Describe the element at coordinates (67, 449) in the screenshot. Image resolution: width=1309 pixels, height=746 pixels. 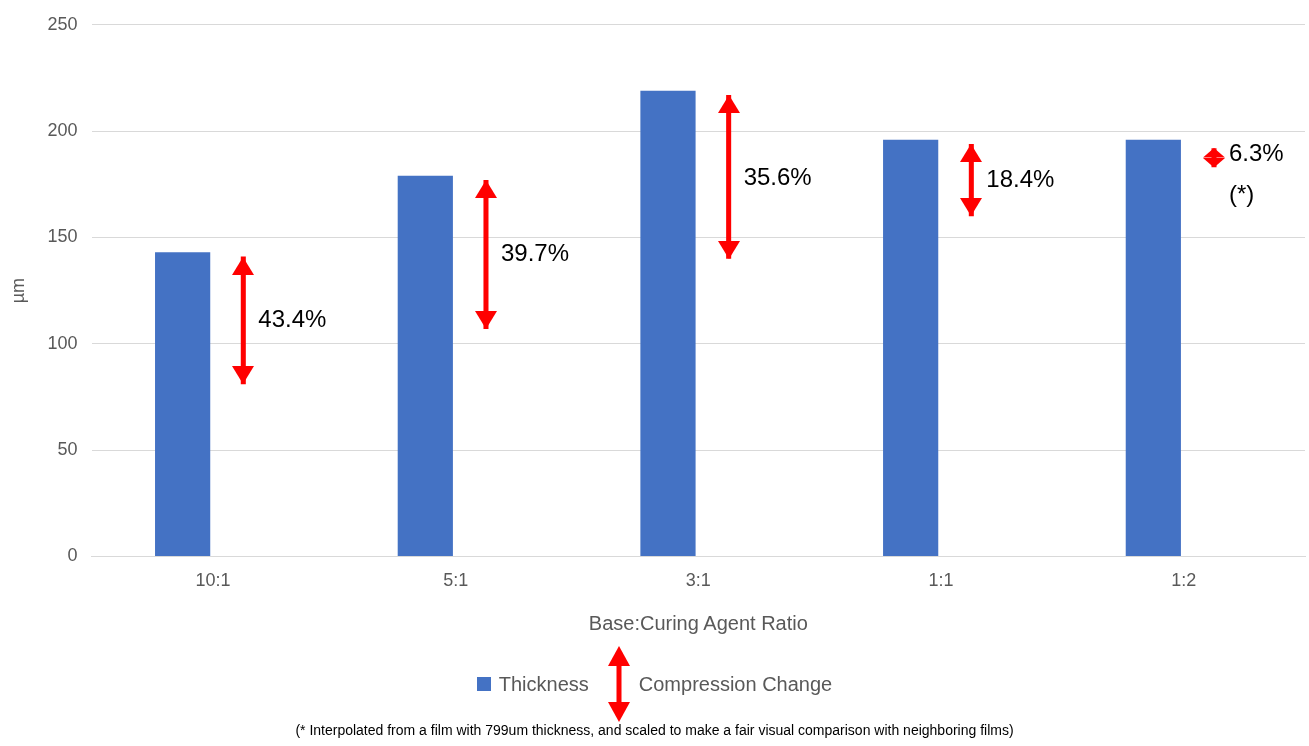
I see `y-tick-label: 50` at that location.